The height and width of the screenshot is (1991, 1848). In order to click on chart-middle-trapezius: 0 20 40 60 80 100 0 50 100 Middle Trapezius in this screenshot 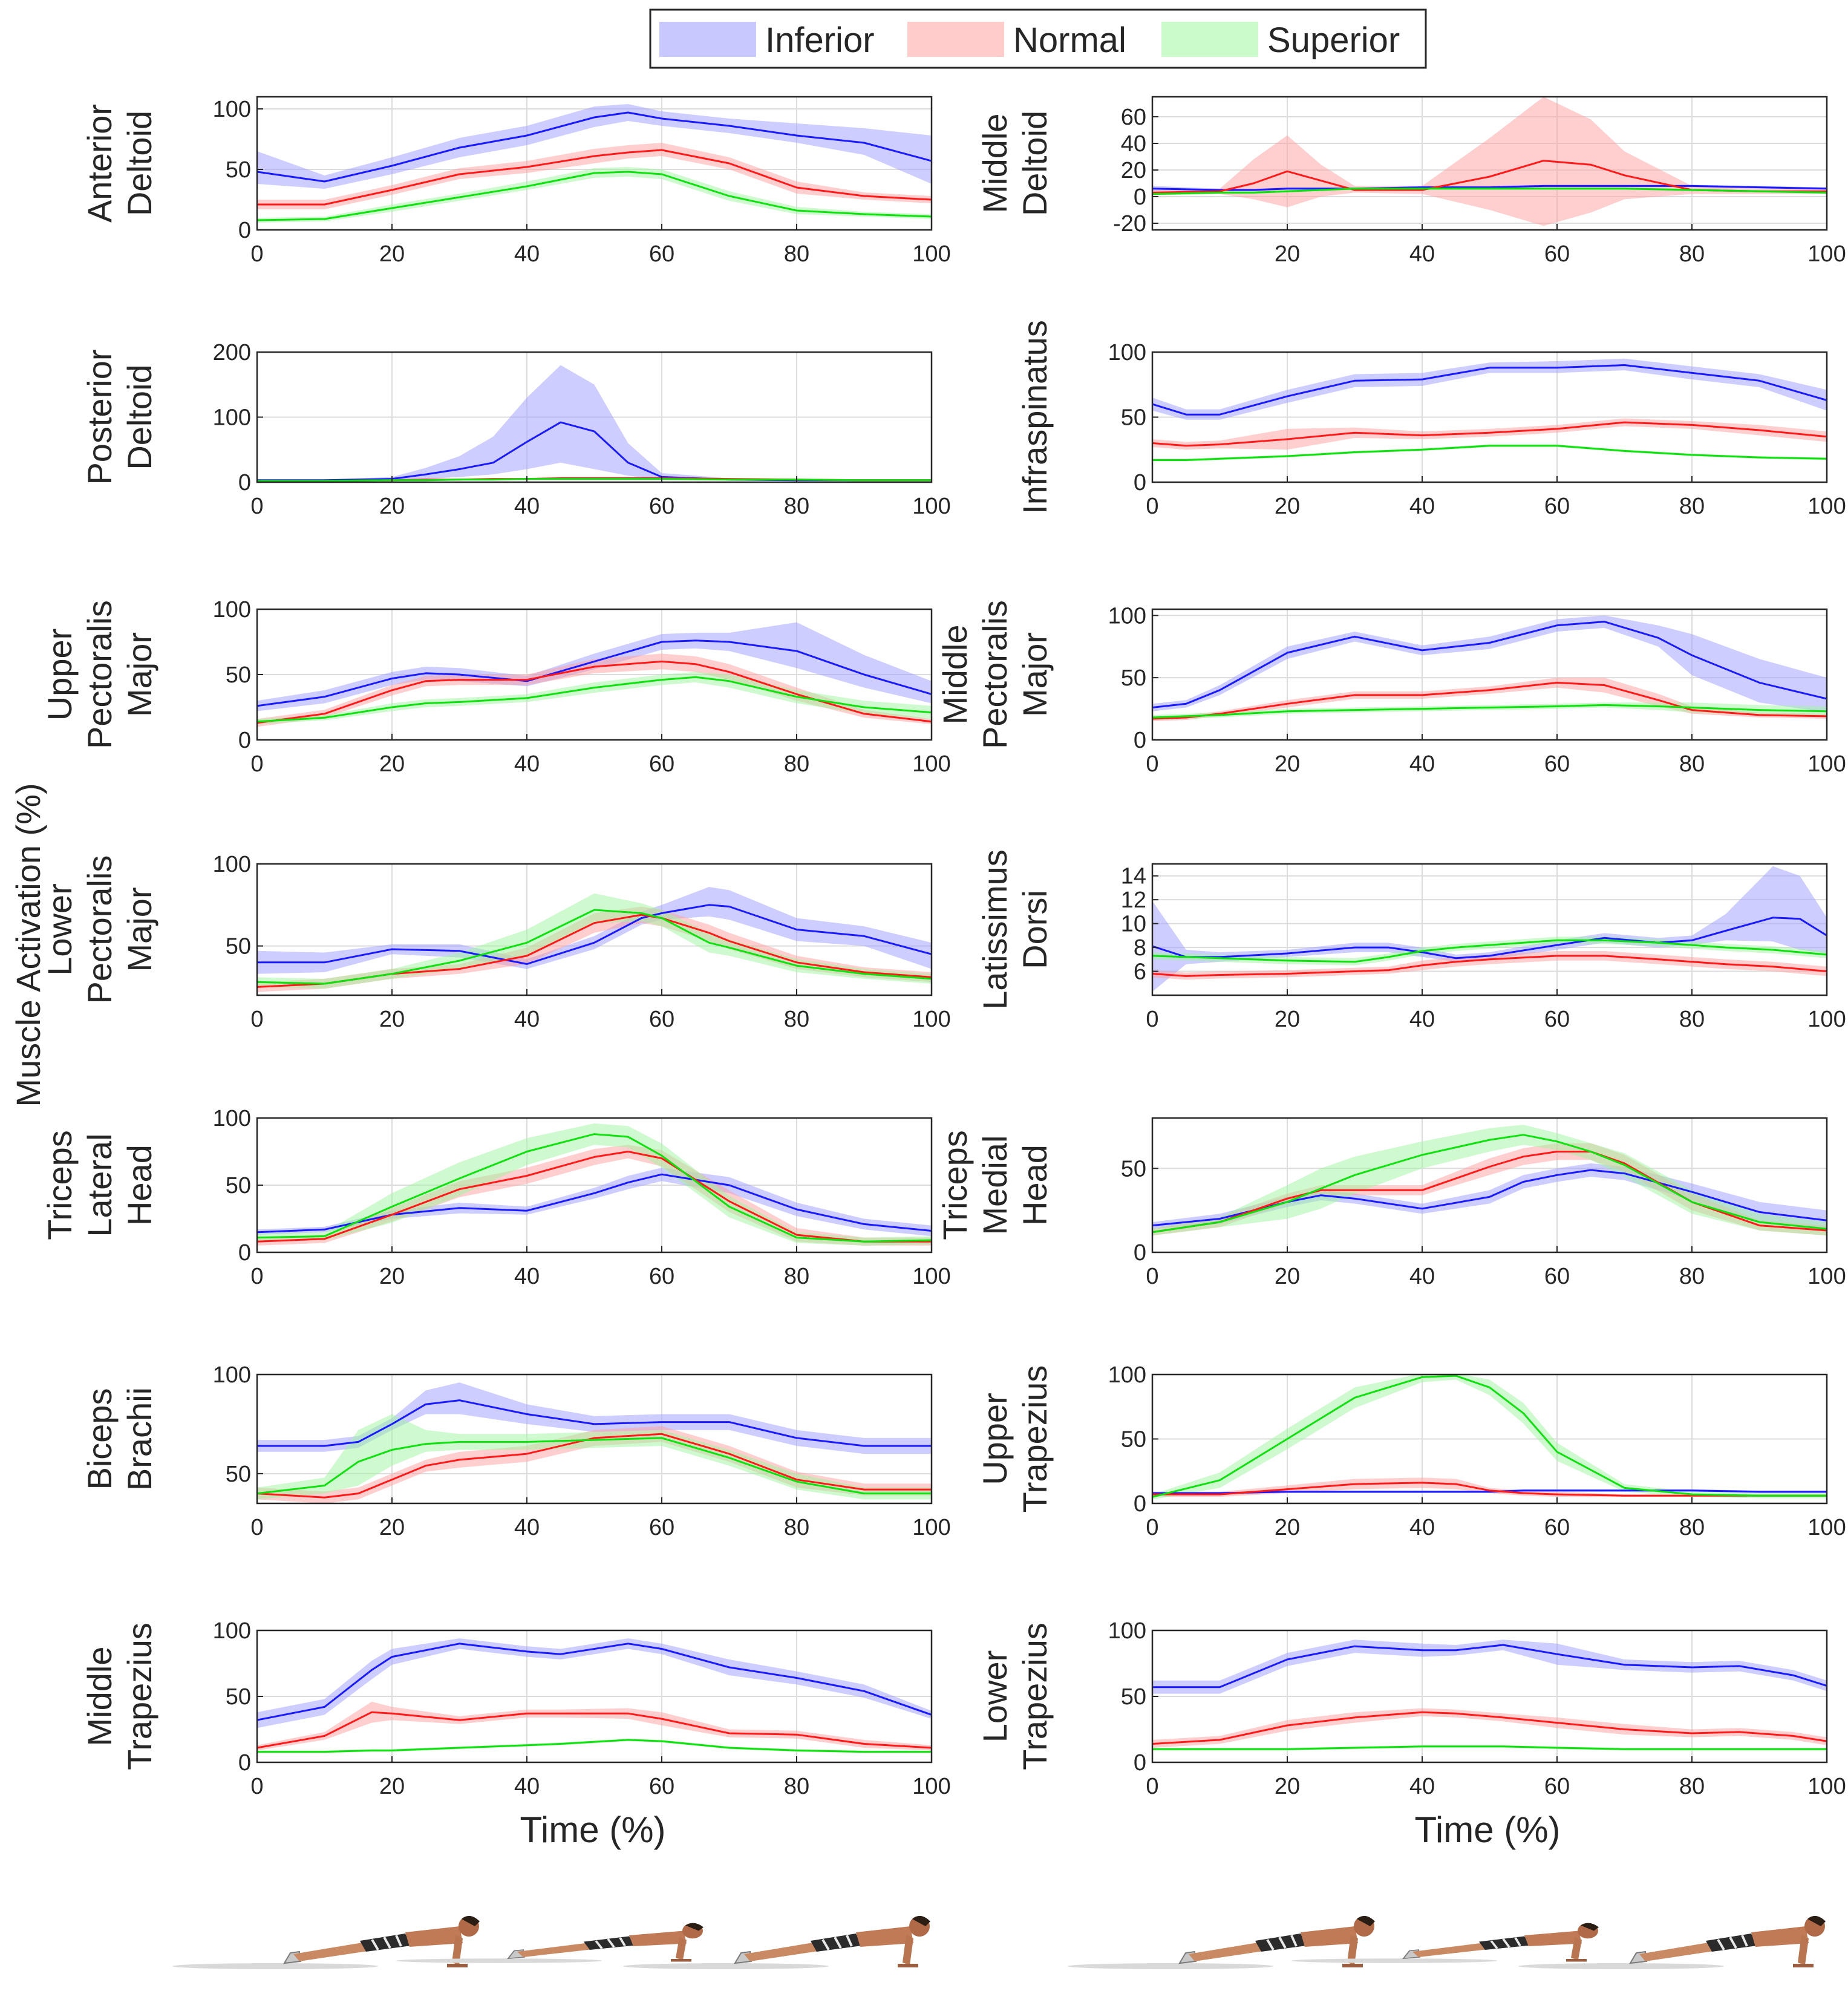, I will do `click(515, 1708)`.